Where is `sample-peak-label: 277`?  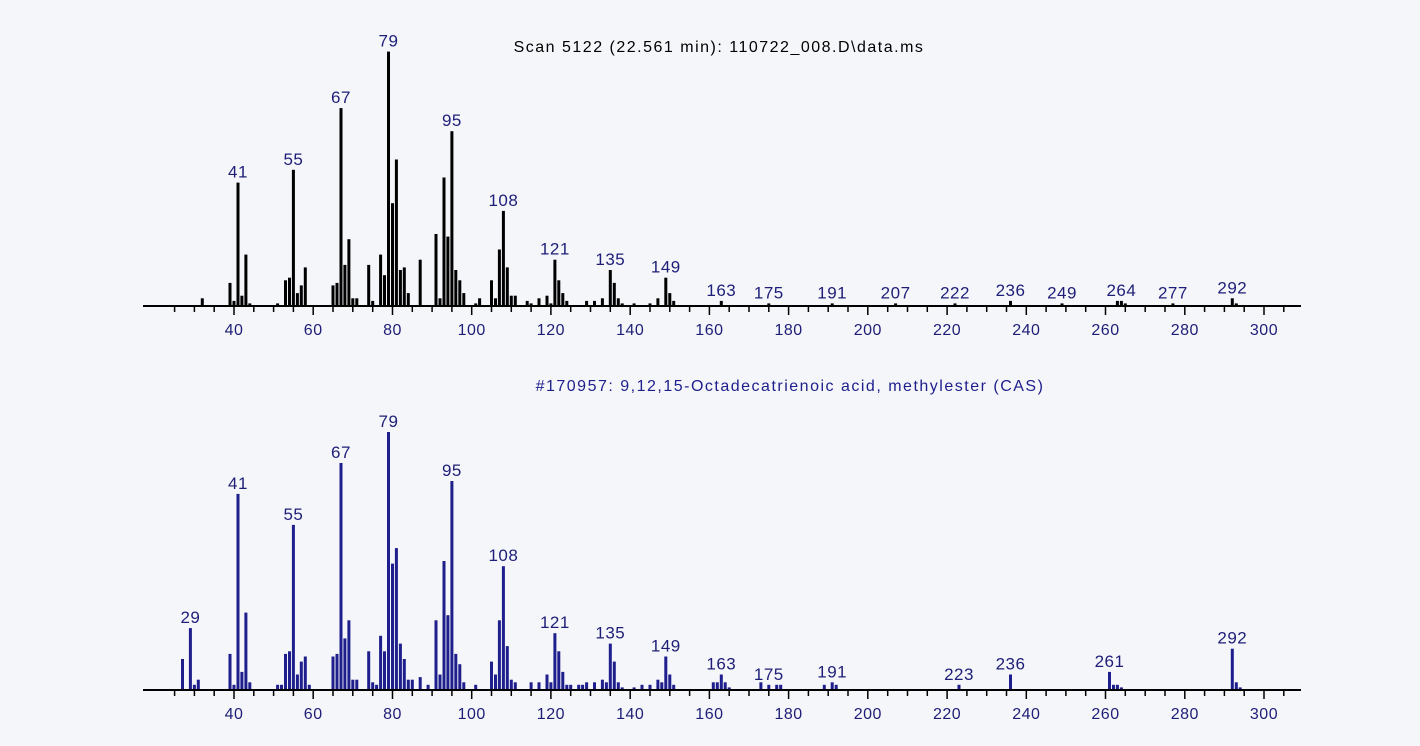 sample-peak-label: 277 is located at coordinates (1173, 292).